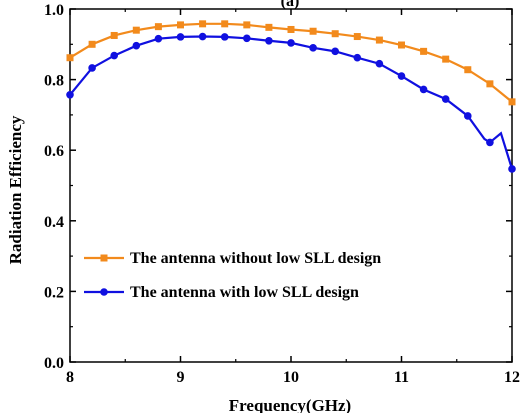 Image resolution: width=529 pixels, height=413 pixels. What do you see at coordinates (54, 151) in the screenshot?
I see `y-tick-label: 0.6` at bounding box center [54, 151].